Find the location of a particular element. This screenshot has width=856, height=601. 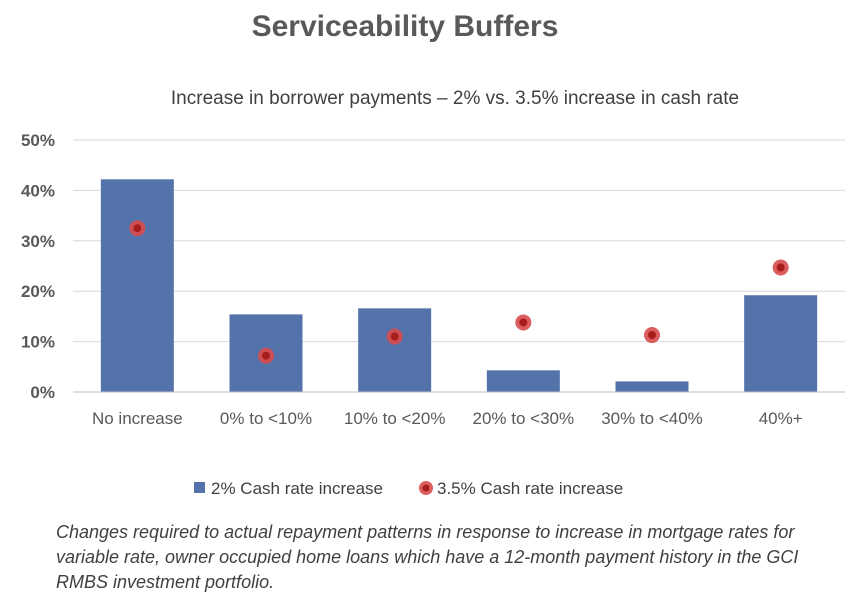

y-tick-label: 10% is located at coordinates (38, 342).